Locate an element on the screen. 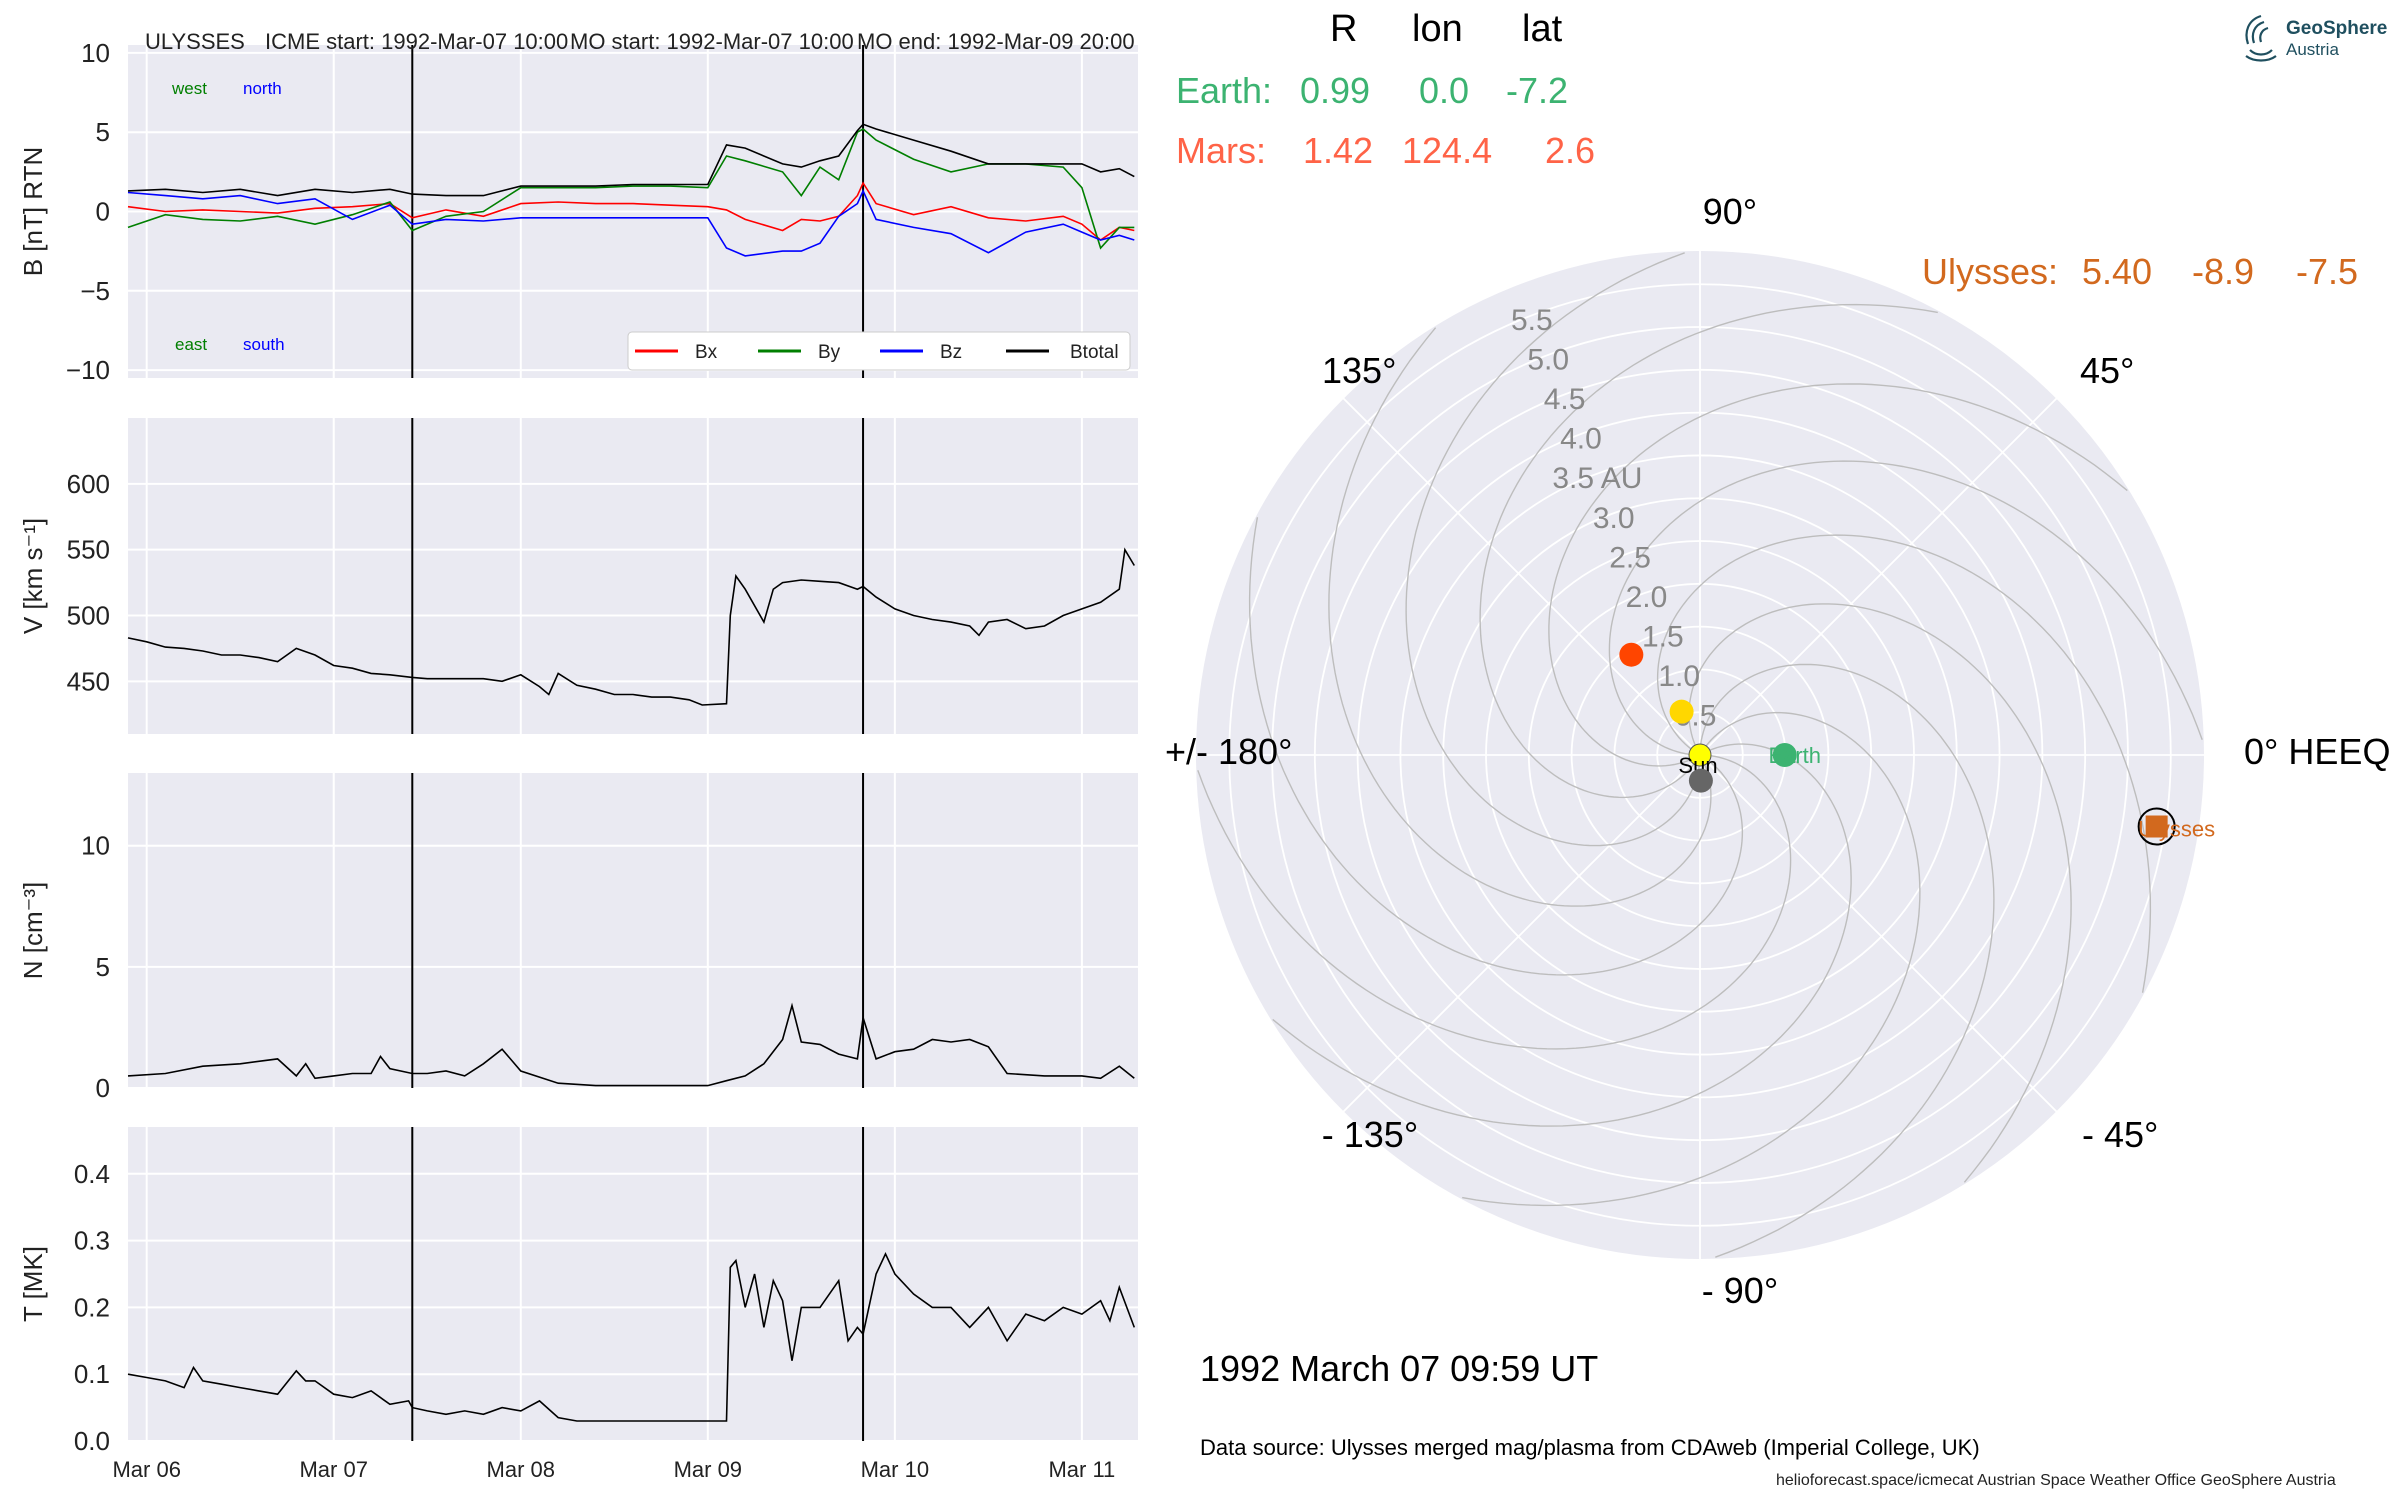 The height and width of the screenshot is (1500, 2400). x-tick-label: Mar 06 is located at coordinates (146, 1469).